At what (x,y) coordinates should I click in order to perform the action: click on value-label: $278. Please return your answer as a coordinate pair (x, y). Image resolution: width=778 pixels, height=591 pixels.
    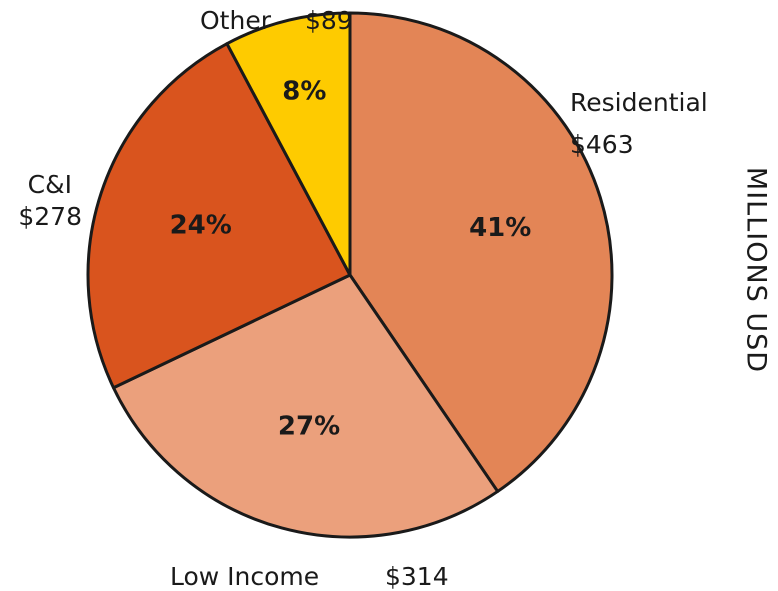
    Looking at the image, I should click on (50, 216).